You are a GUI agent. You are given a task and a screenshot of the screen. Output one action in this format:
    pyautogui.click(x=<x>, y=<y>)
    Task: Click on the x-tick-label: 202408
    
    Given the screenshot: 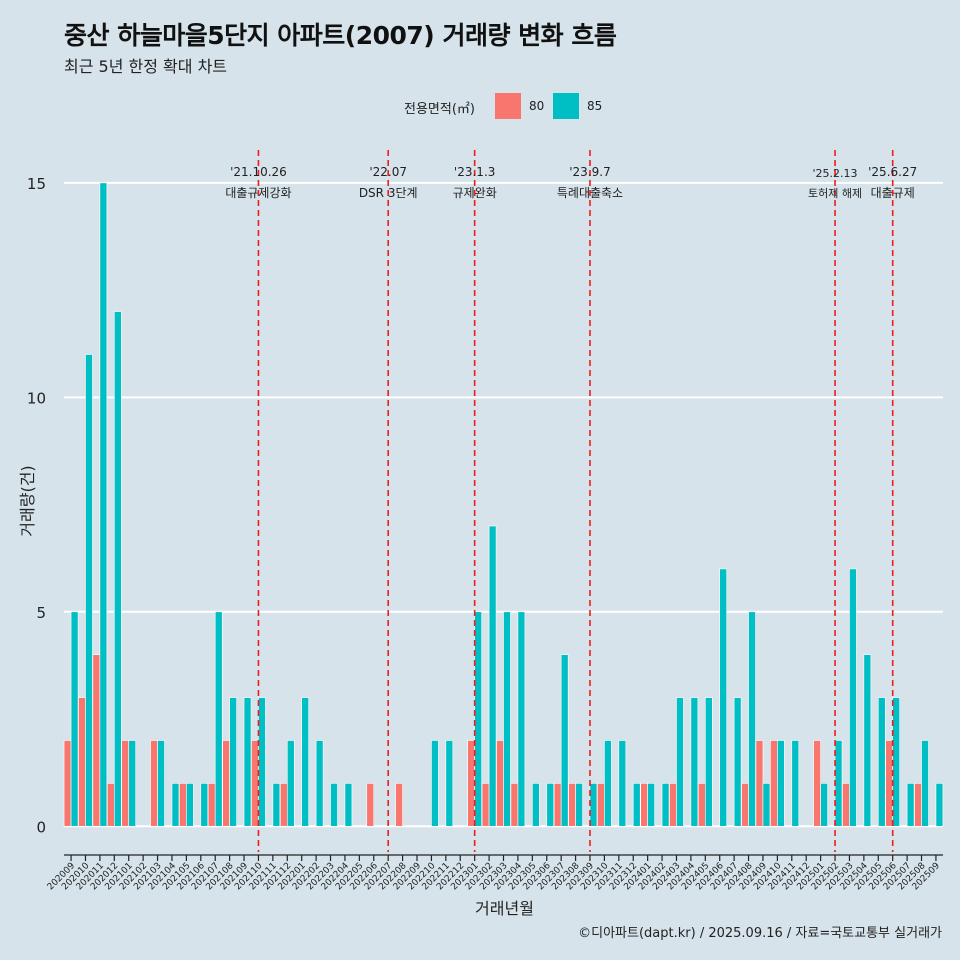 What is the action you would take?
    pyautogui.click(x=739, y=877)
    